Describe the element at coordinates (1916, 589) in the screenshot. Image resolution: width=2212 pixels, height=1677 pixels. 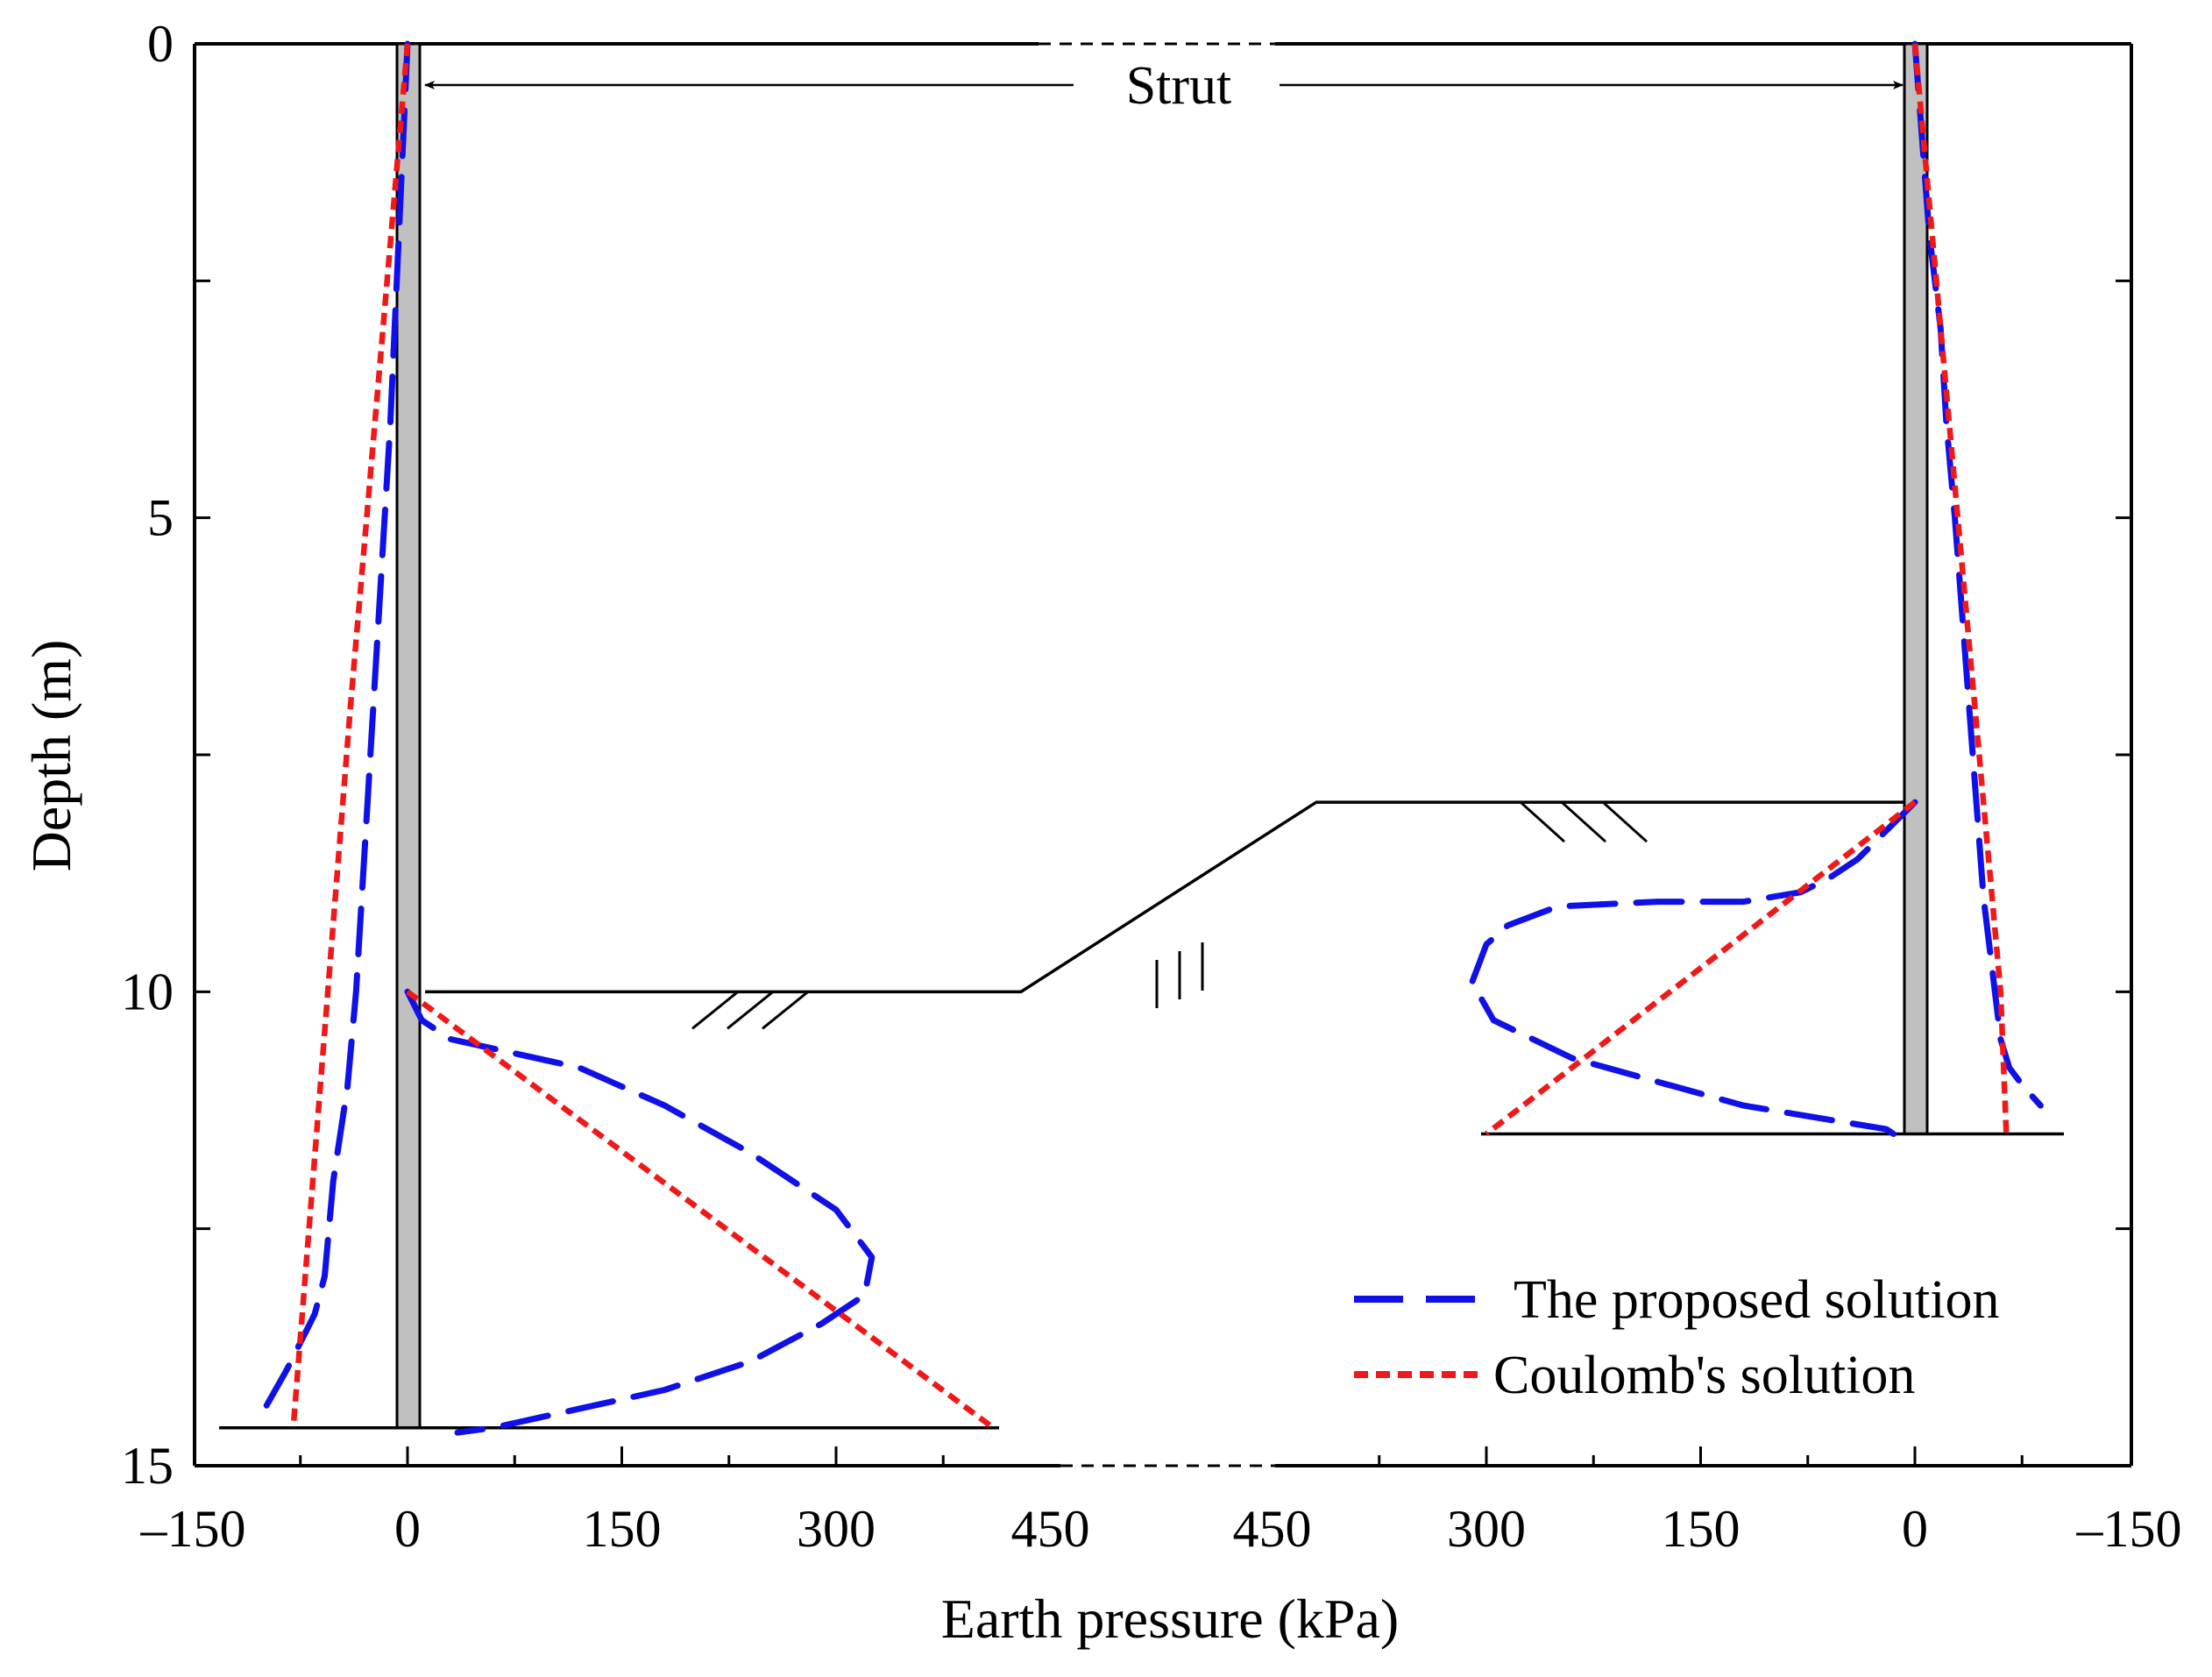
I see `right-wall` at that location.